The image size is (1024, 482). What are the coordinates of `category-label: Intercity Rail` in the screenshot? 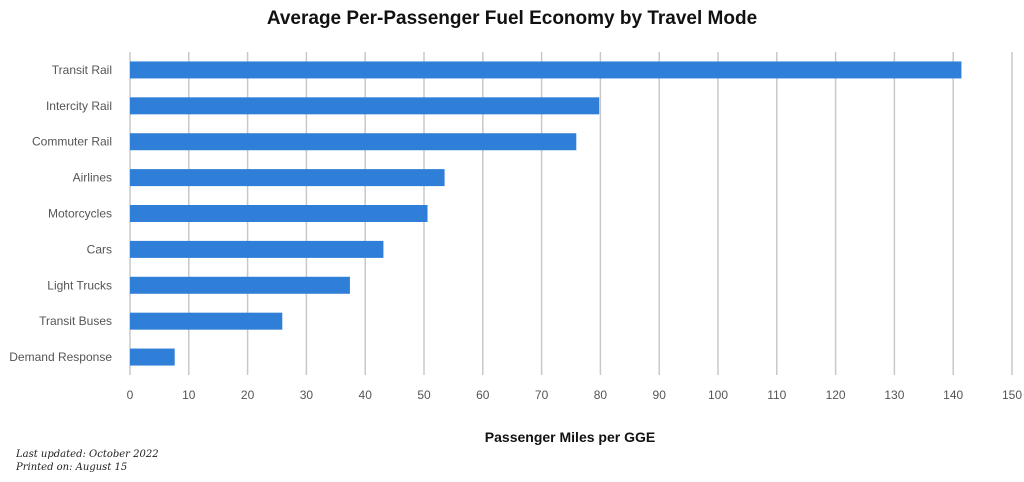 It's located at (79, 106).